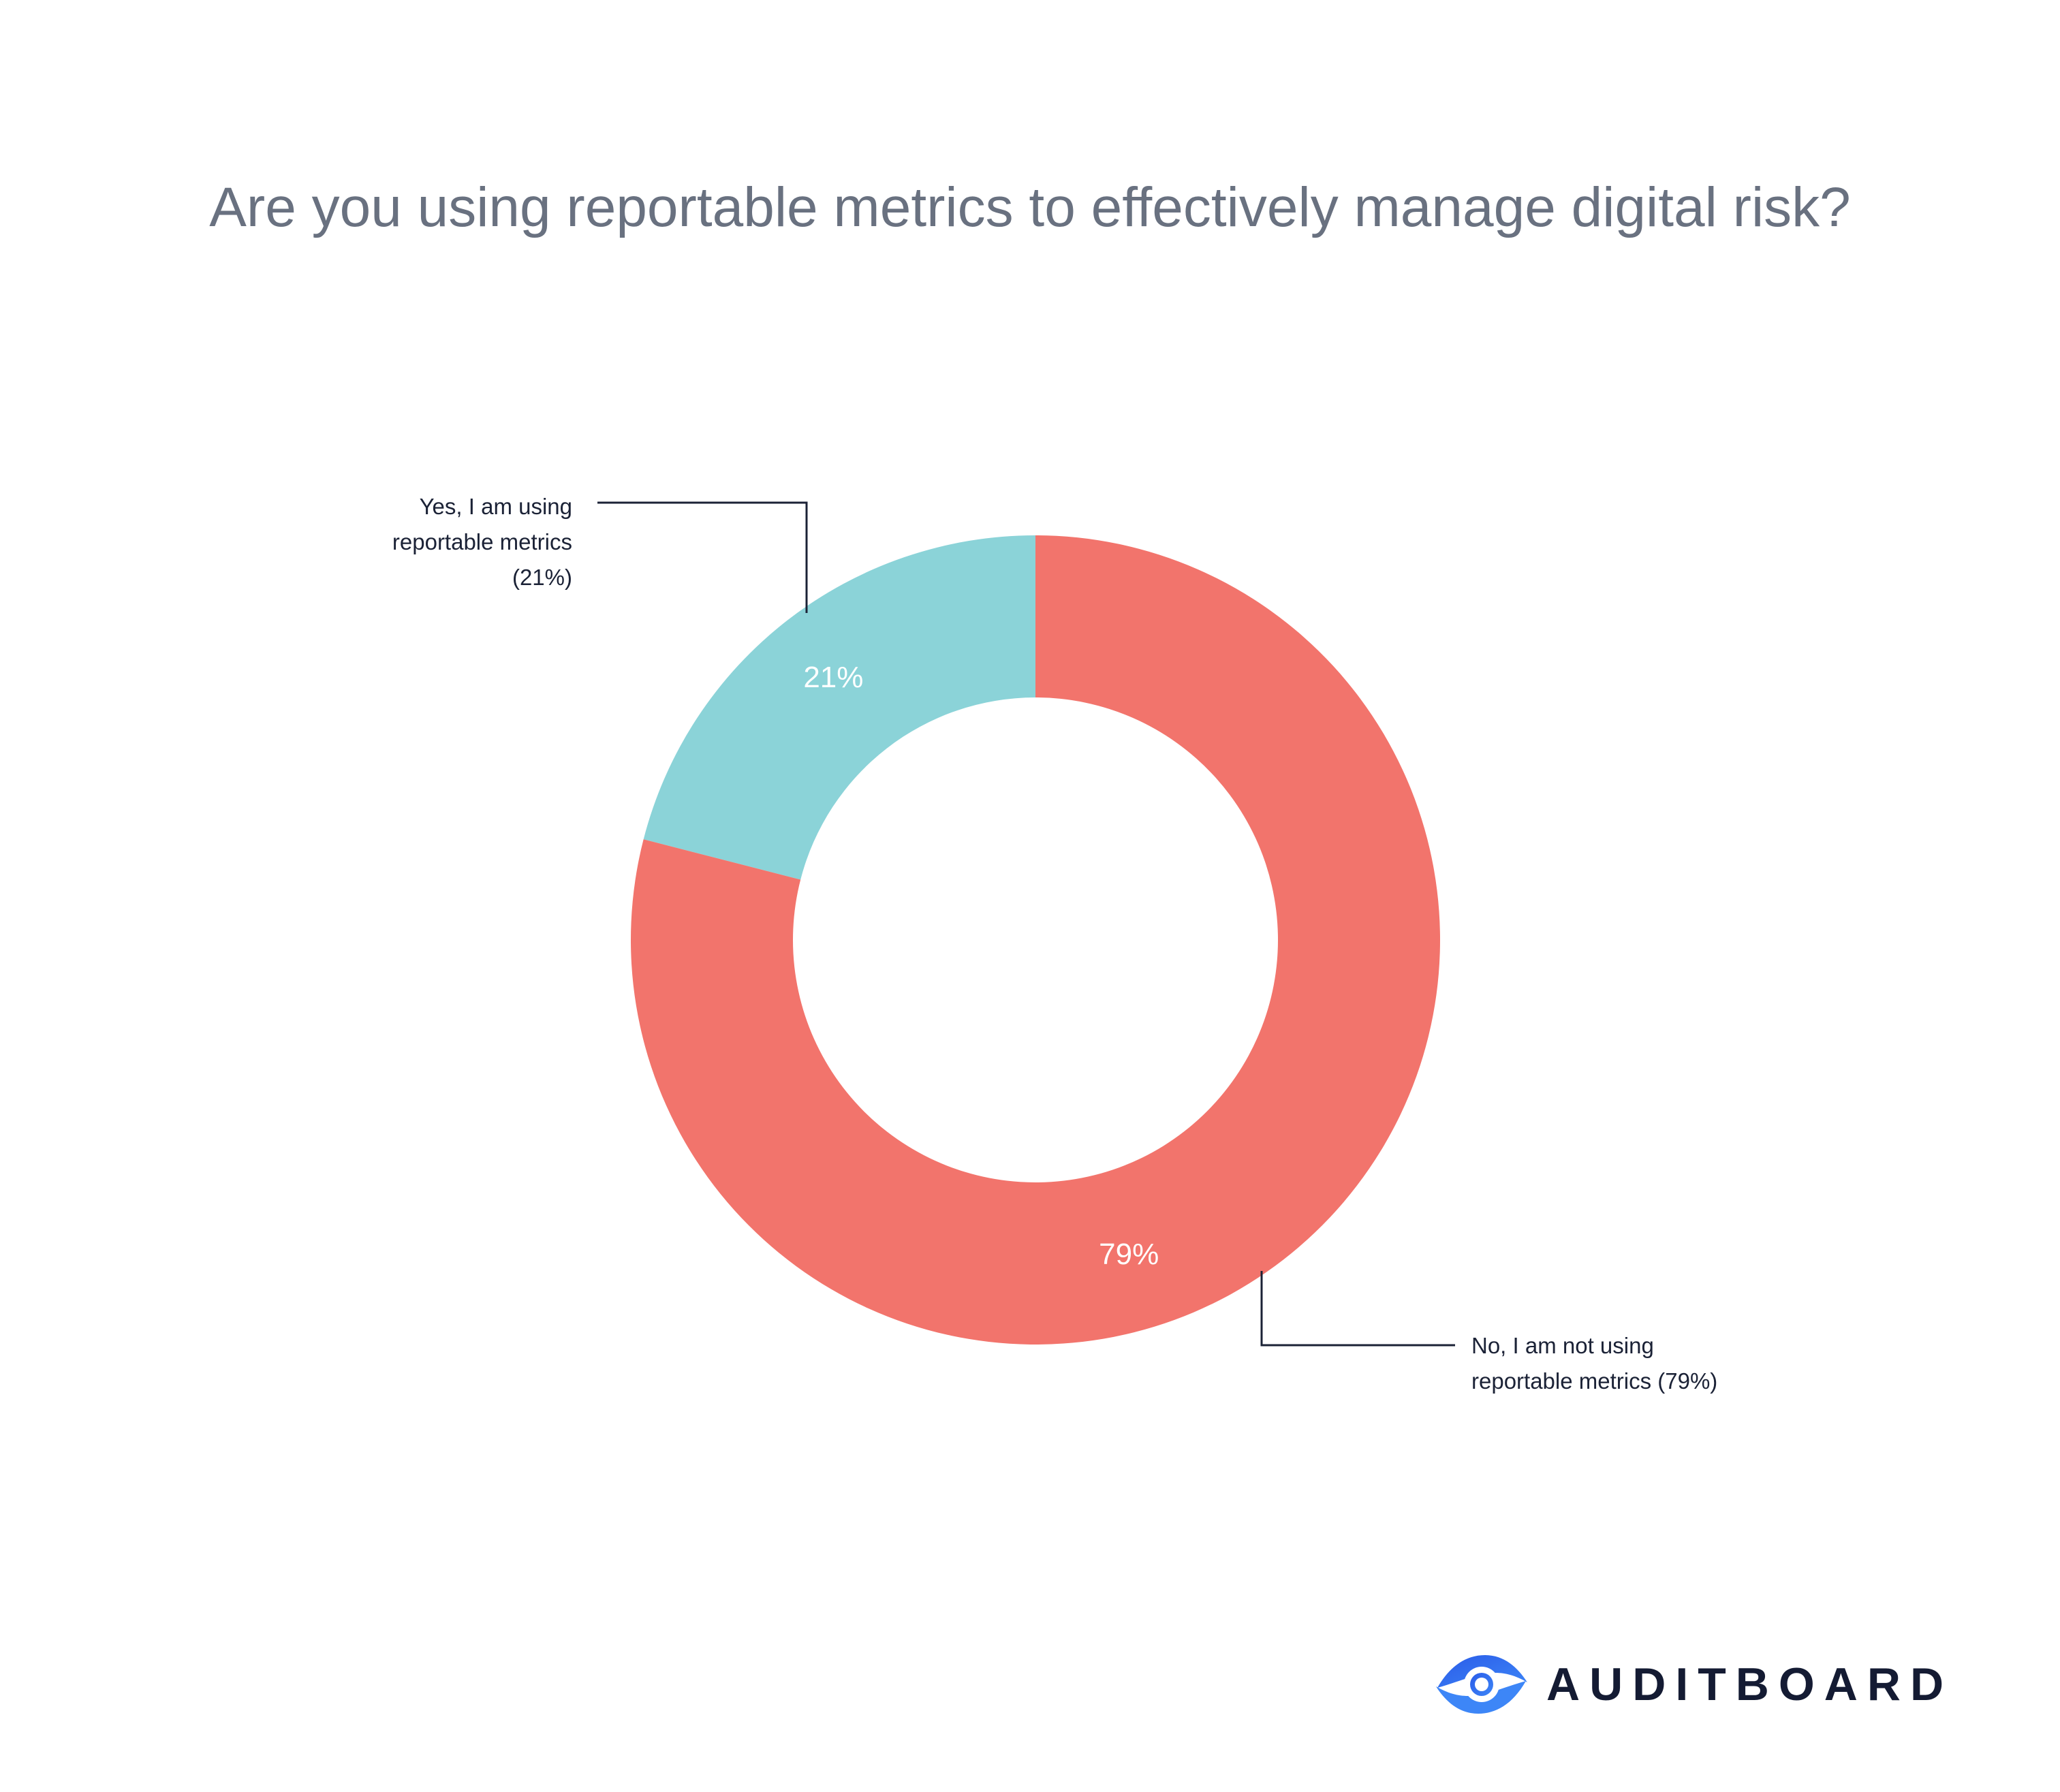 The image size is (2060, 1792). I want to click on value-labels: 21% 79%, so click(981, 966).